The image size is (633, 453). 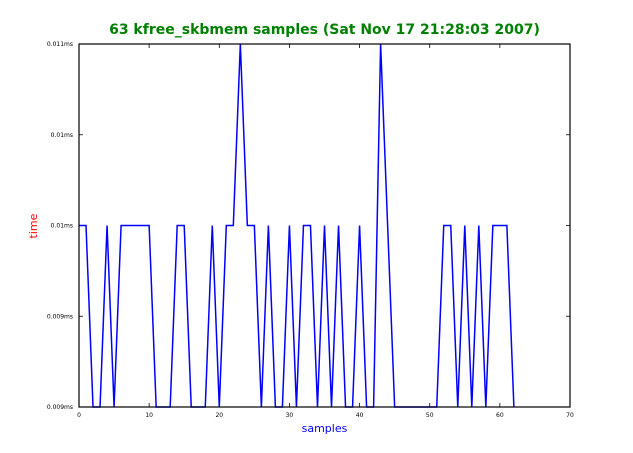 I want to click on y-axis-label: time, so click(x=33, y=225).